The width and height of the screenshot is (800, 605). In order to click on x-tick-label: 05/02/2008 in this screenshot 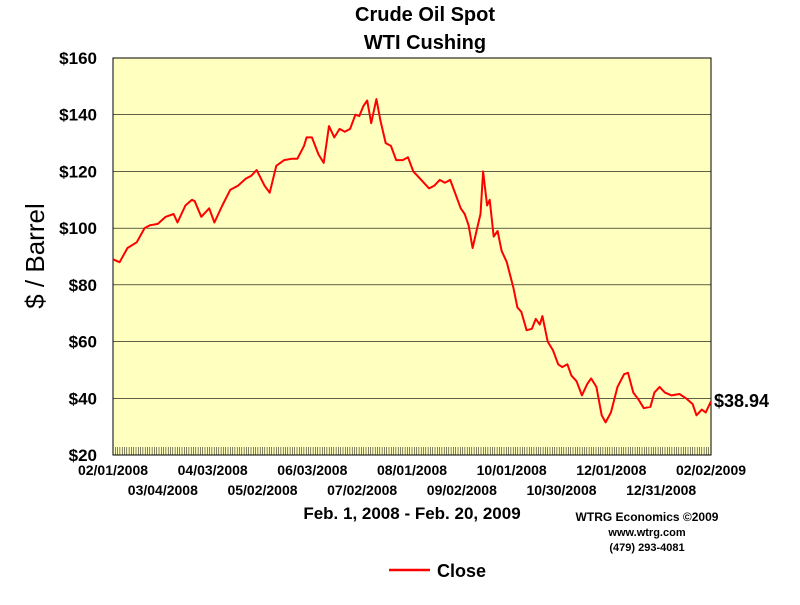, I will do `click(262, 490)`.